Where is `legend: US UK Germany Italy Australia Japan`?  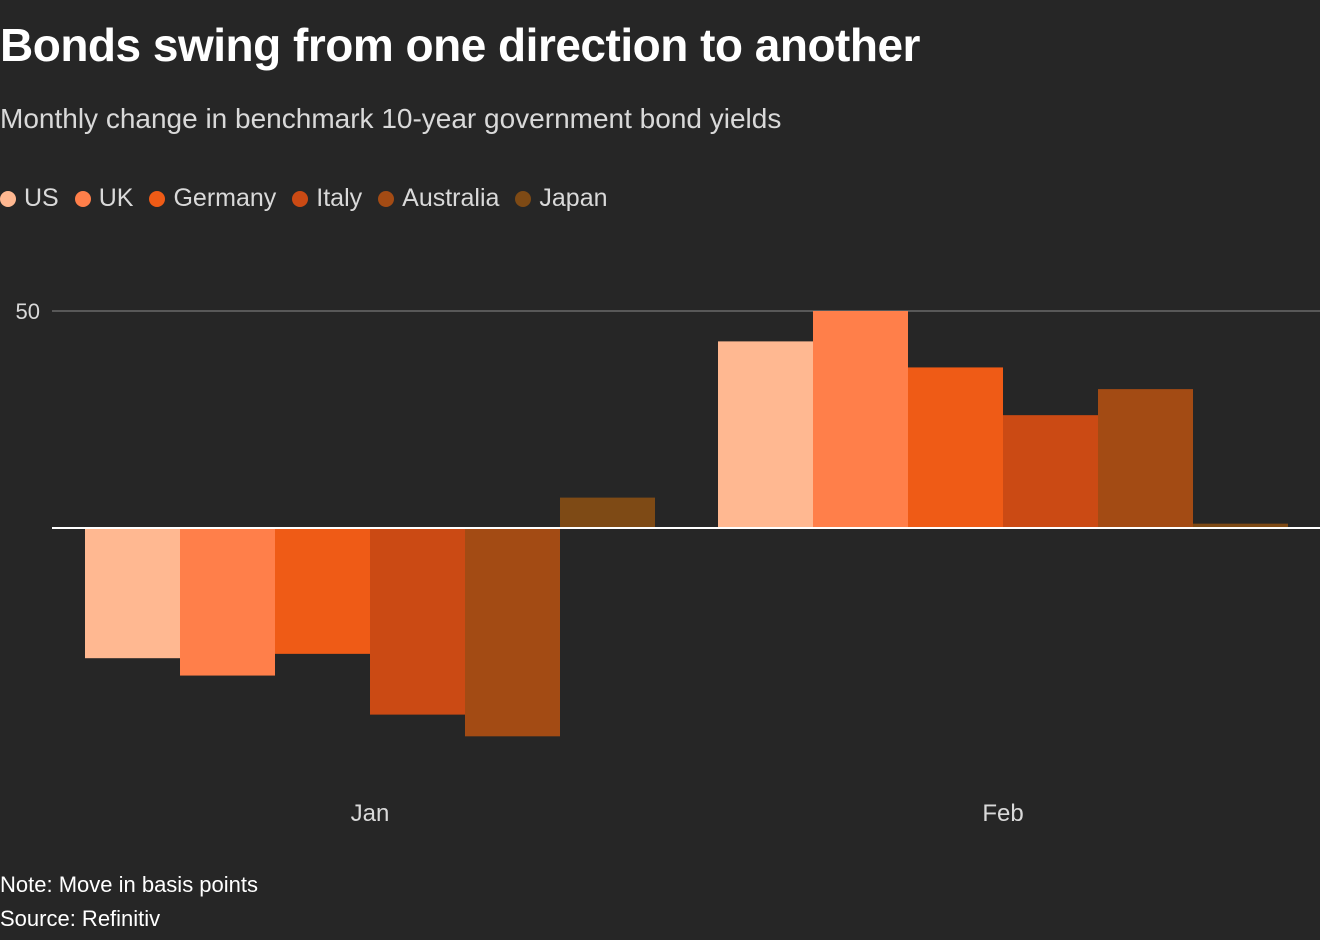
legend: US UK Germany Italy Australia Japan is located at coordinates (312, 198).